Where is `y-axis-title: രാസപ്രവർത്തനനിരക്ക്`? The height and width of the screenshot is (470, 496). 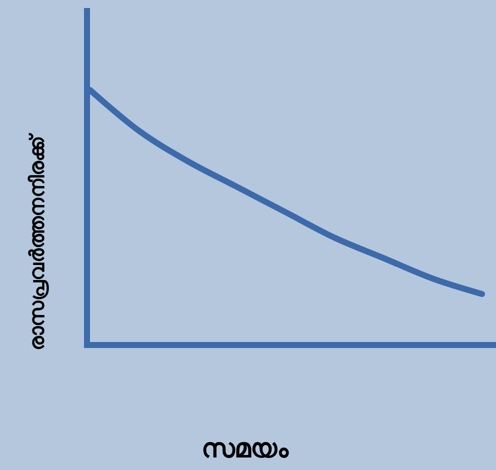 y-axis-title: രാസപ്രവർത്തനനിരക്ക് is located at coordinates (37, 241).